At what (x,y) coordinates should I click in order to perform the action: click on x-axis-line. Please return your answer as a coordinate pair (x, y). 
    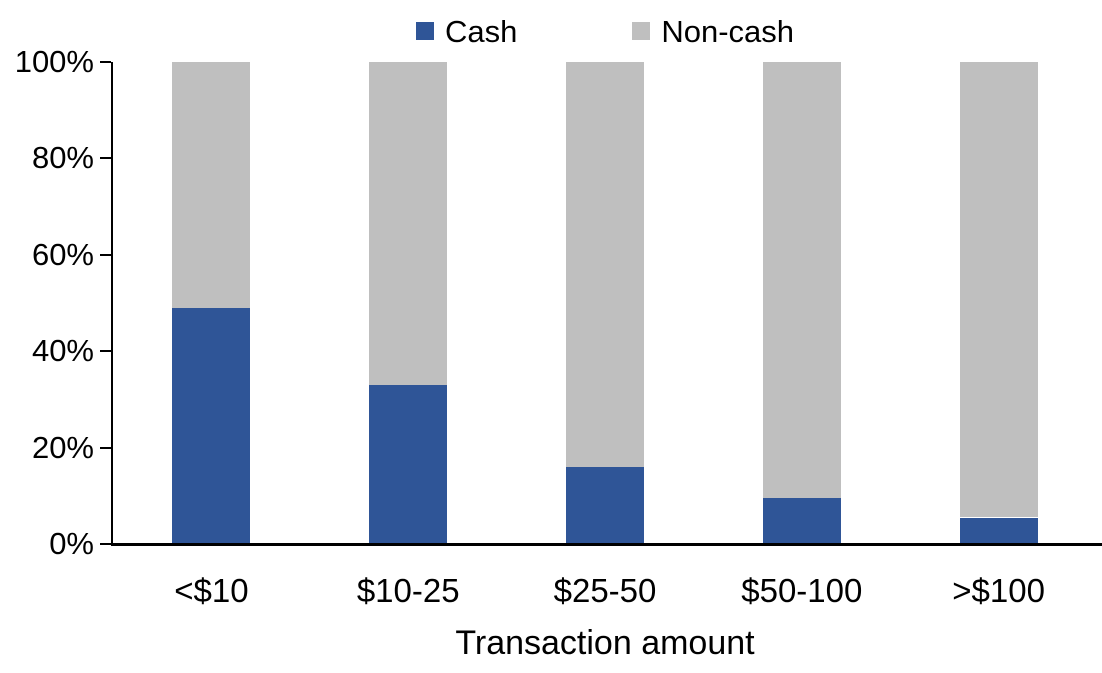
    Looking at the image, I should click on (606, 544).